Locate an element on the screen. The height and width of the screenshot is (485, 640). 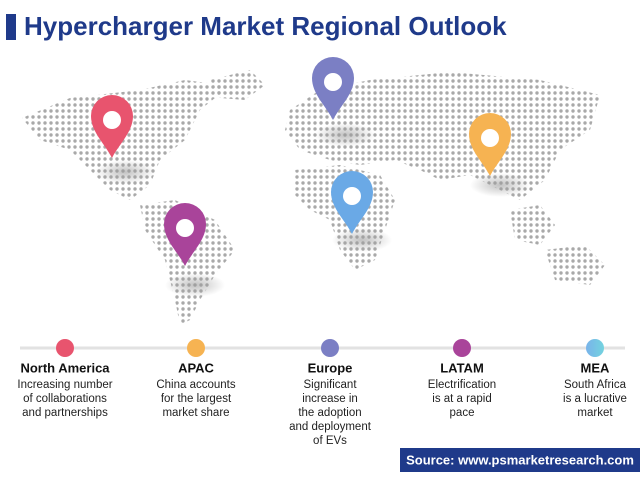
region-description: Significant is located at coordinates (330, 385).